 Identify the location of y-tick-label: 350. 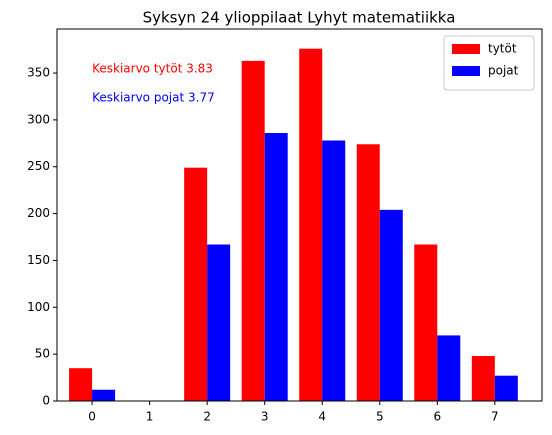
(38, 73).